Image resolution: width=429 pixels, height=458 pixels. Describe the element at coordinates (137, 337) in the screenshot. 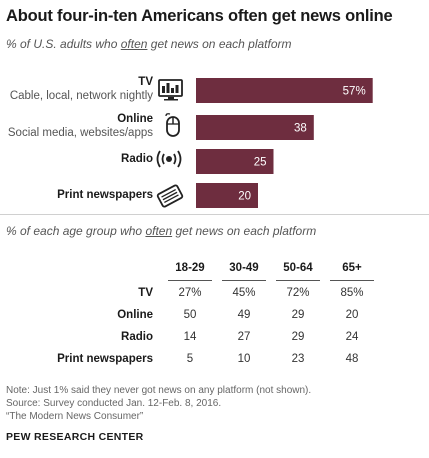

I see `row-label: Radio` at that location.